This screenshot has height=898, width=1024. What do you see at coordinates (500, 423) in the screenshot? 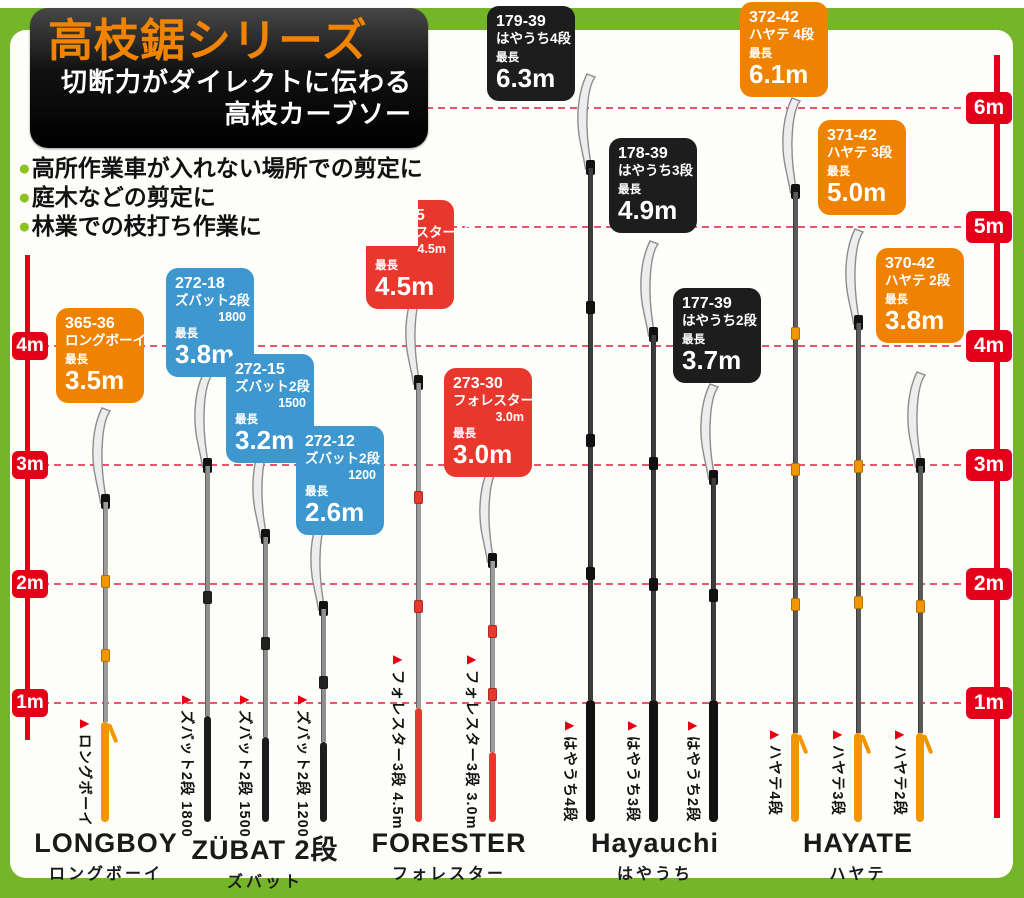
I see `product-label-273-30: 273-30 フォレスター3段 3.0m 最長 3.0m` at bounding box center [500, 423].